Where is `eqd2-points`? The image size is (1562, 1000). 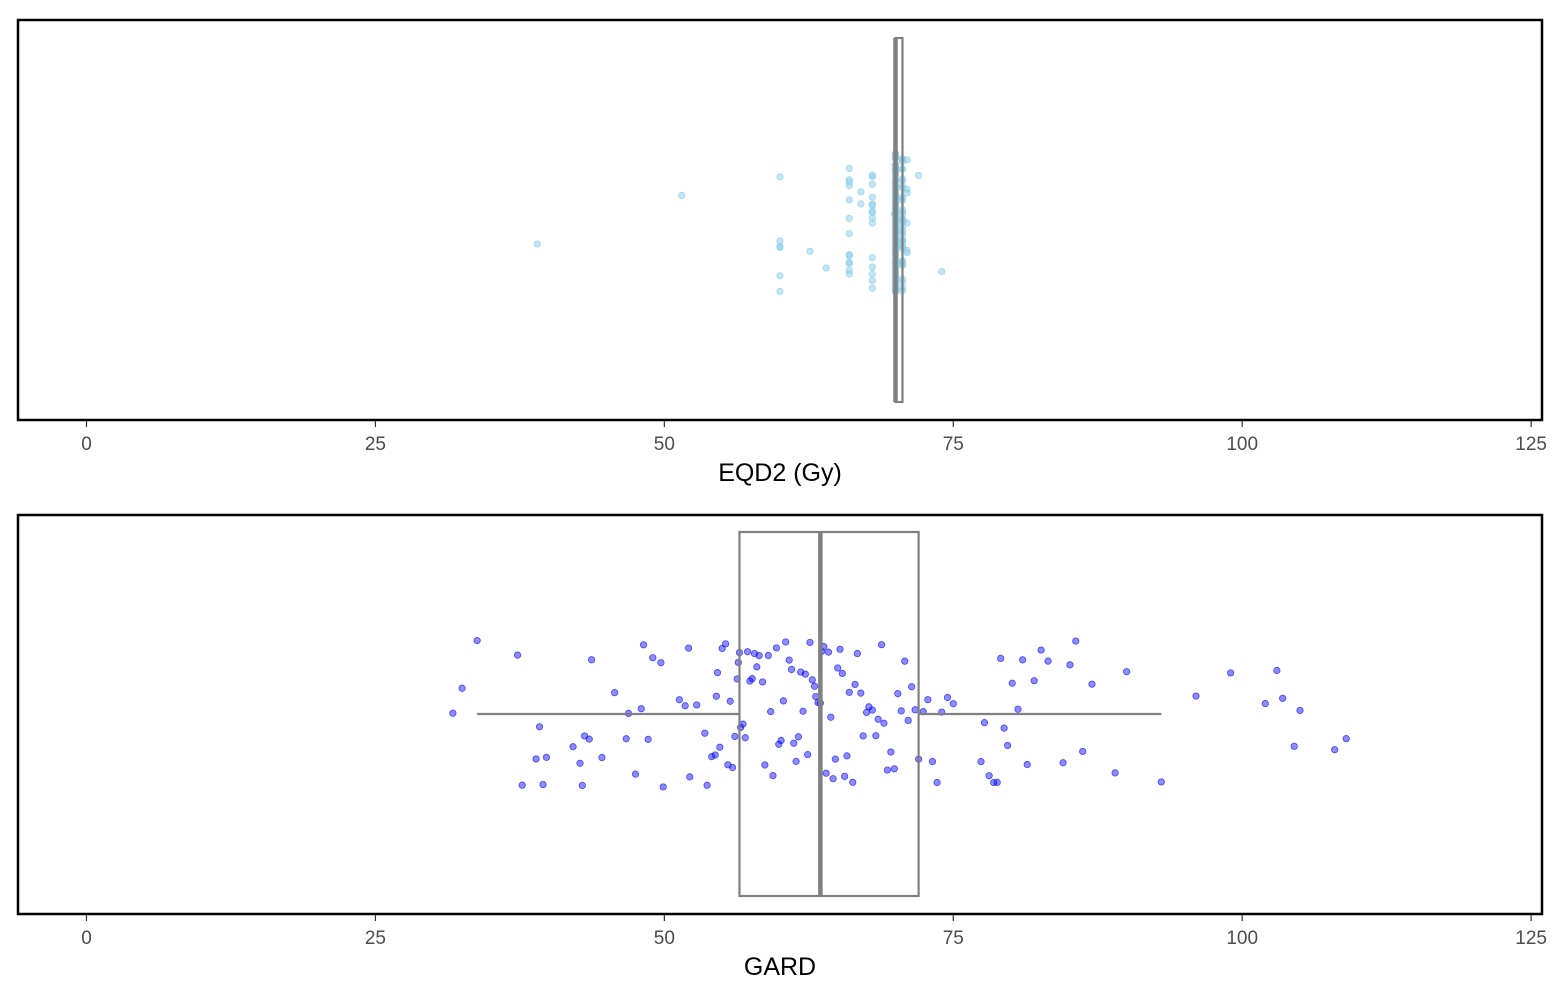 eqd2-points is located at coordinates (739, 223).